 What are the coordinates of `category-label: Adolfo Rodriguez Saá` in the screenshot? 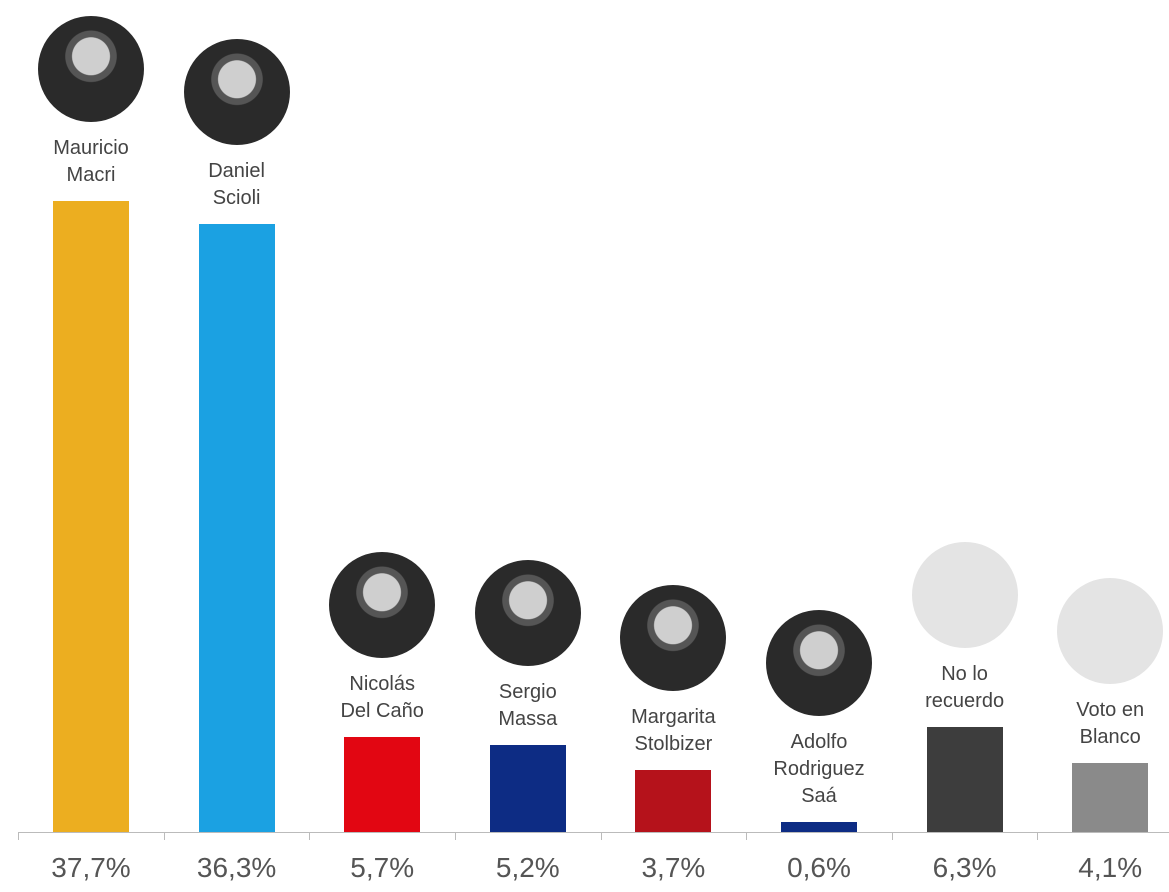 It's located at (819, 768).